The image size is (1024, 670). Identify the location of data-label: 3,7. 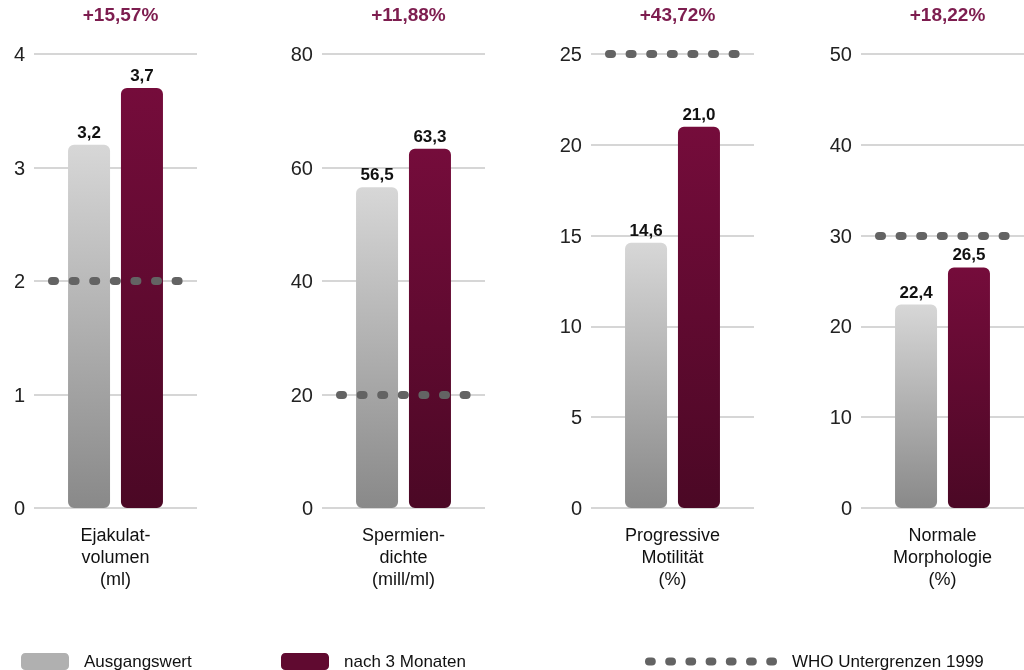
(142, 76).